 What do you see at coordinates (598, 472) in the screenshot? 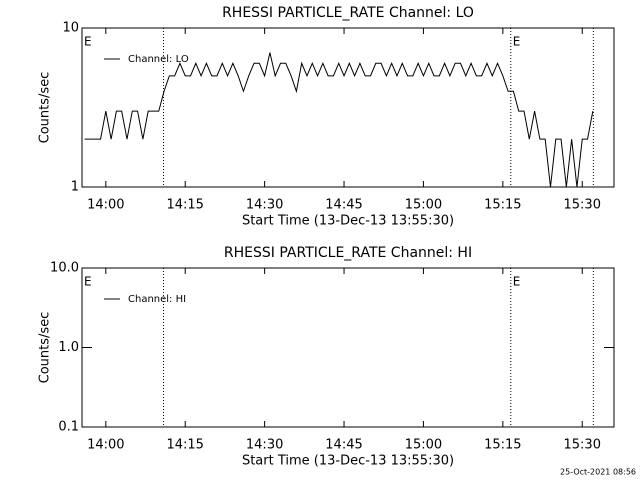
I see `footer: 25-Oct-2021 08:56` at bounding box center [598, 472].